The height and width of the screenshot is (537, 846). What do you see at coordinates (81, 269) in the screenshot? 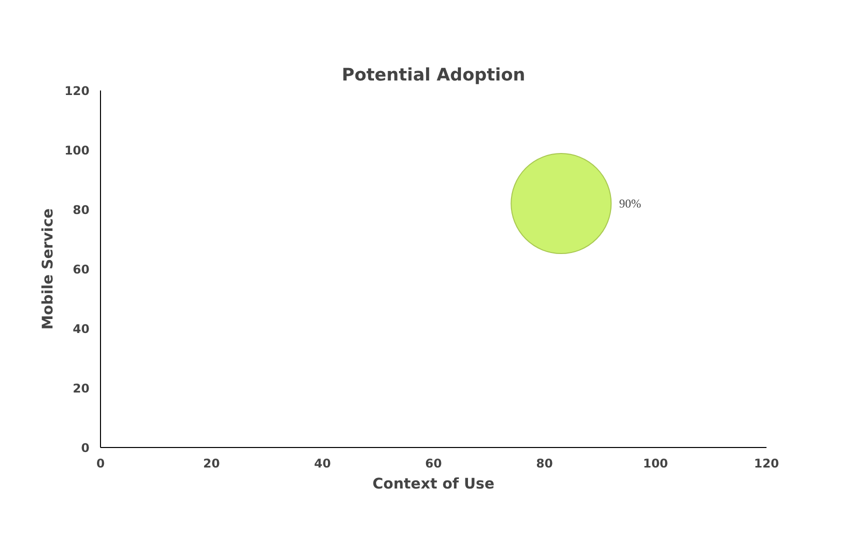
I see `y-tick-label: 60` at bounding box center [81, 269].